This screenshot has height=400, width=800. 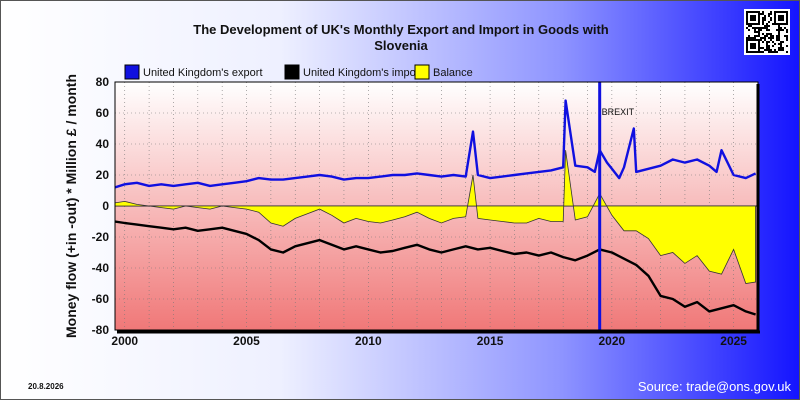 What do you see at coordinates (124, 341) in the screenshot?
I see `x-tick-label: 2000` at bounding box center [124, 341].